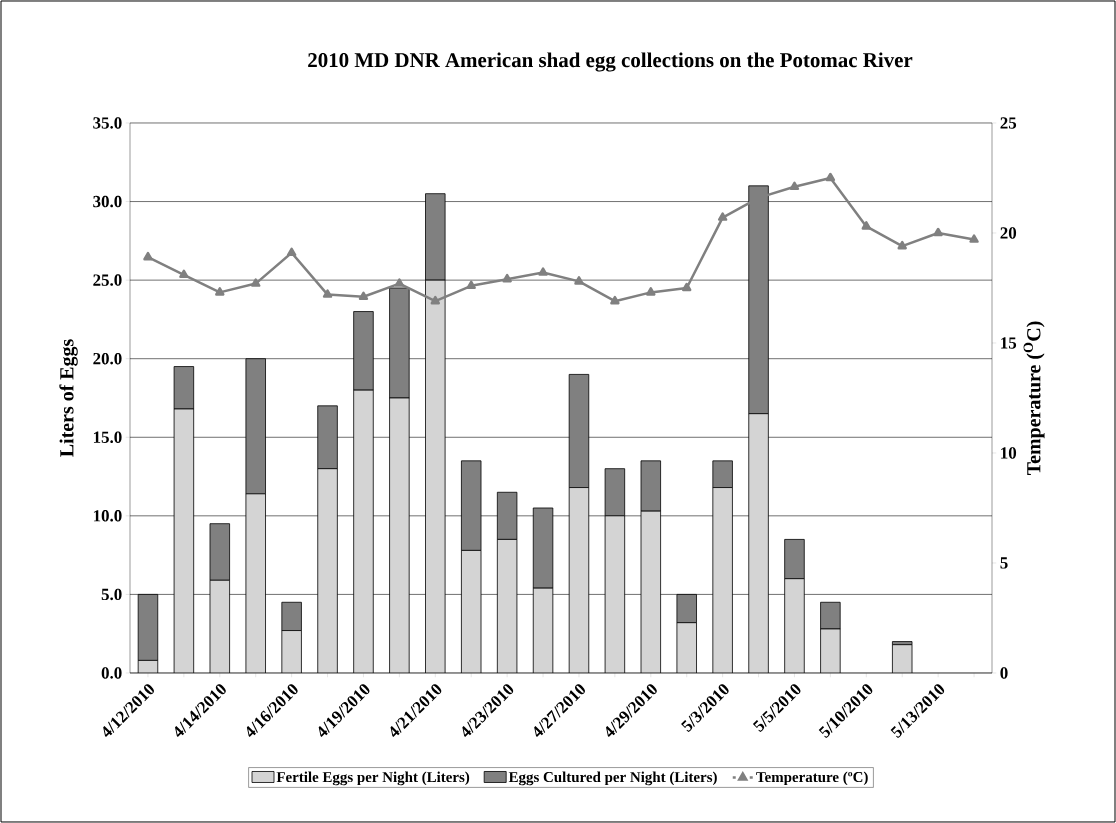 The image size is (1116, 823). I want to click on y2-tick-label: 20, so click(1008, 233).